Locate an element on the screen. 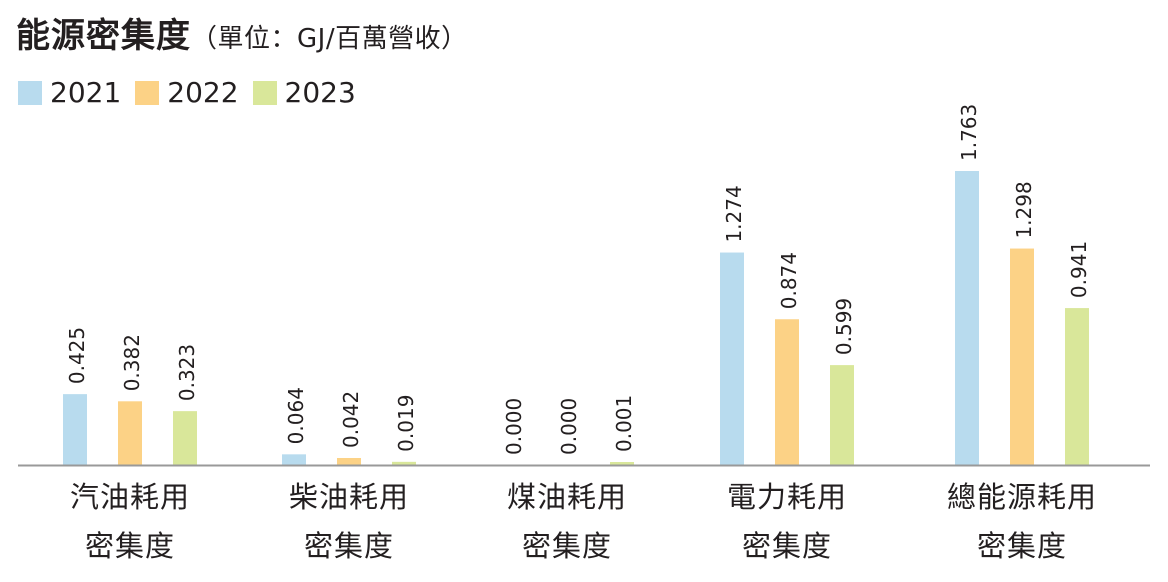  legend-swatch-2023 is located at coordinates (264, 92).